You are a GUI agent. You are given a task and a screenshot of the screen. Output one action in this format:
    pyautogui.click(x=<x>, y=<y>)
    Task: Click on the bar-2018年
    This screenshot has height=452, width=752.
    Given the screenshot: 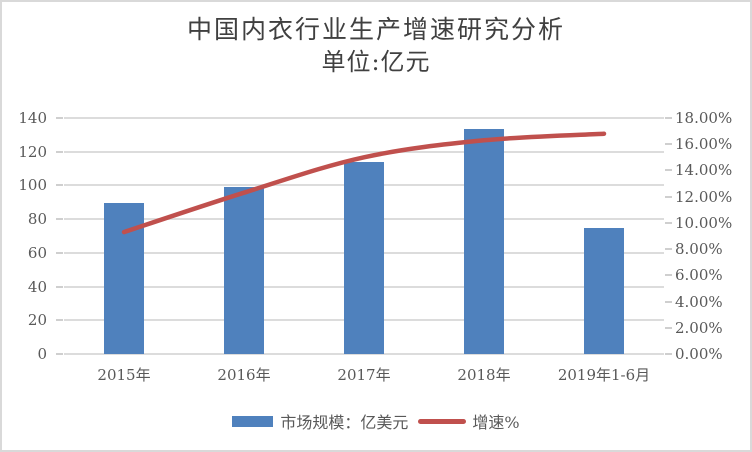 What is the action you would take?
    pyautogui.click(x=484, y=241)
    